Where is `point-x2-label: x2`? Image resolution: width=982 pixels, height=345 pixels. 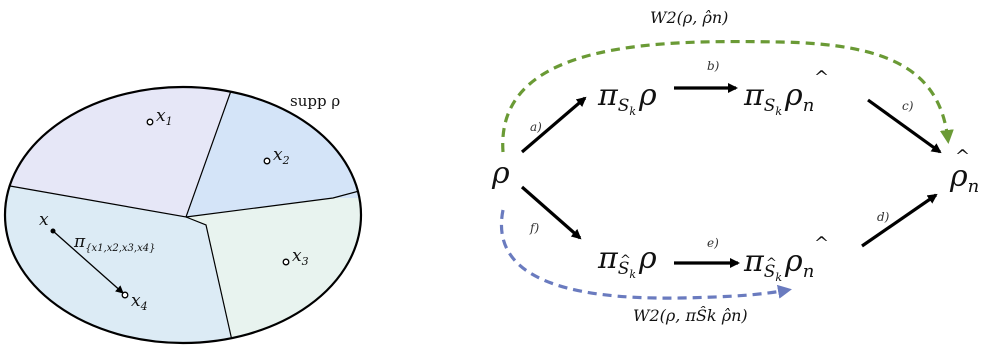
point-x2-label: x2 is located at coordinates (281, 156).